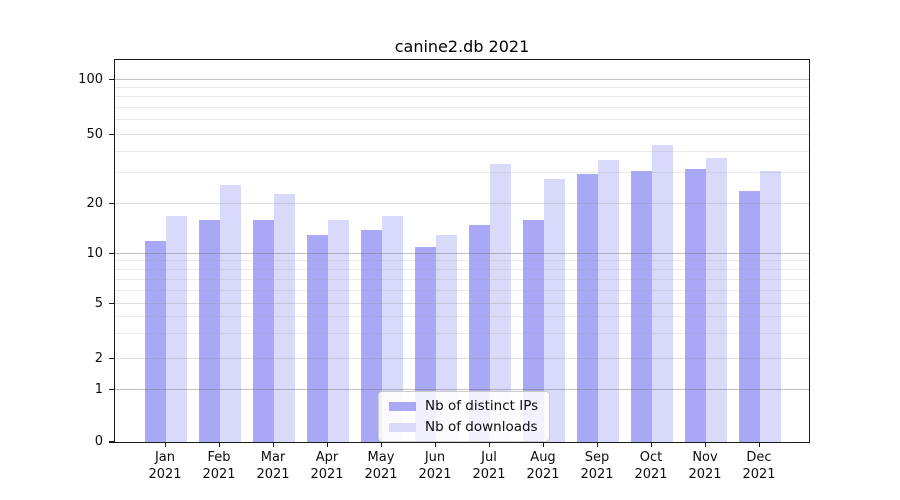 This screenshot has width=900, height=500. What do you see at coordinates (327, 466) in the screenshot?
I see `x-tick-label-apr: Apr 2021` at bounding box center [327, 466].